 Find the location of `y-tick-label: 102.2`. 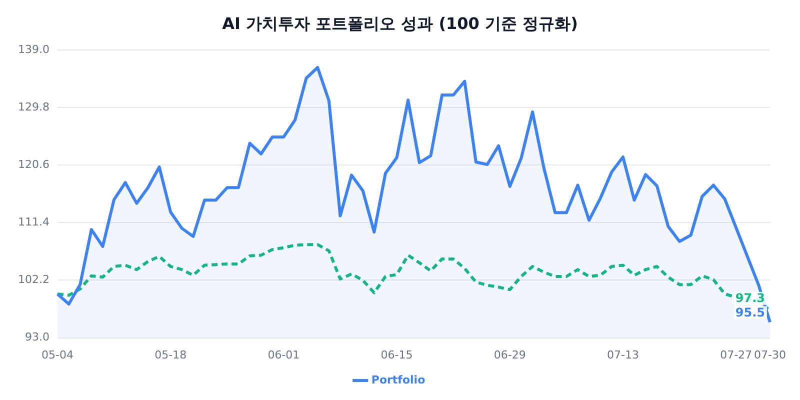

y-tick-label: 102.2 is located at coordinates (34, 279).